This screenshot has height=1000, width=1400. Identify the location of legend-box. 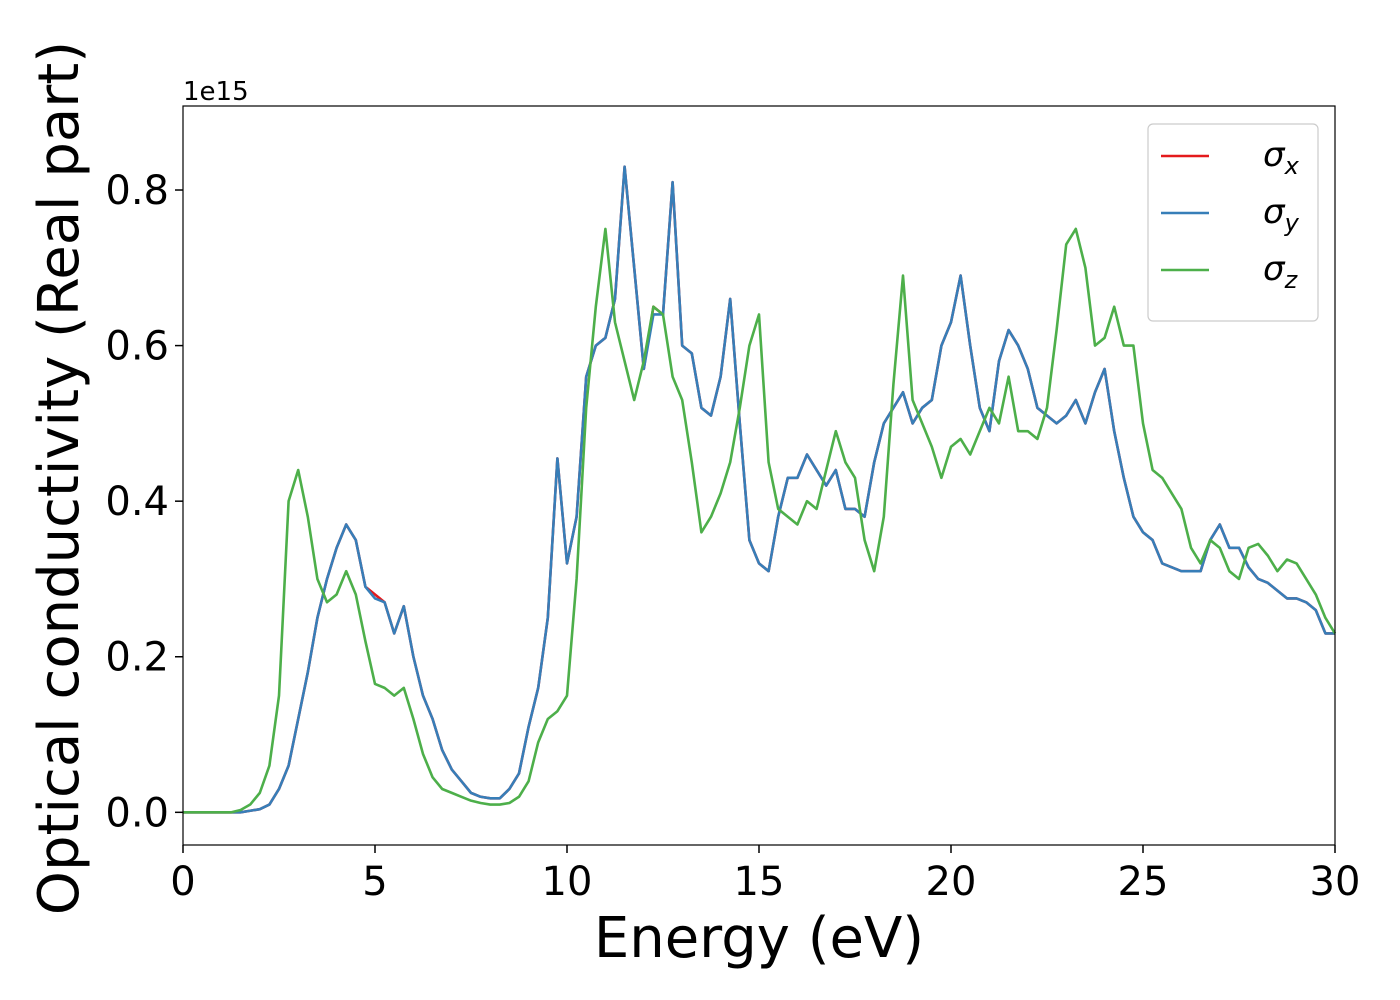
(1233, 222).